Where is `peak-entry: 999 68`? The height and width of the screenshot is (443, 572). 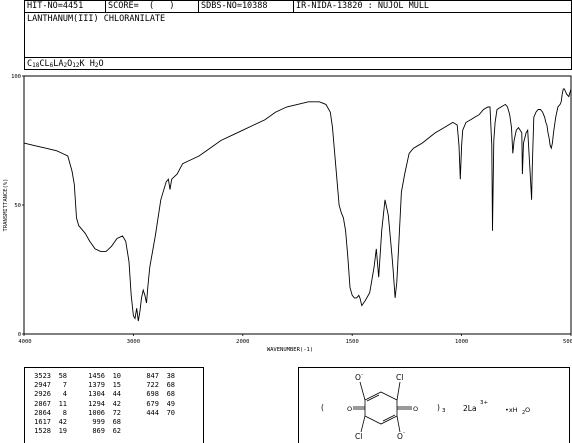
peak-entry: 999 68 is located at coordinates (106, 422).